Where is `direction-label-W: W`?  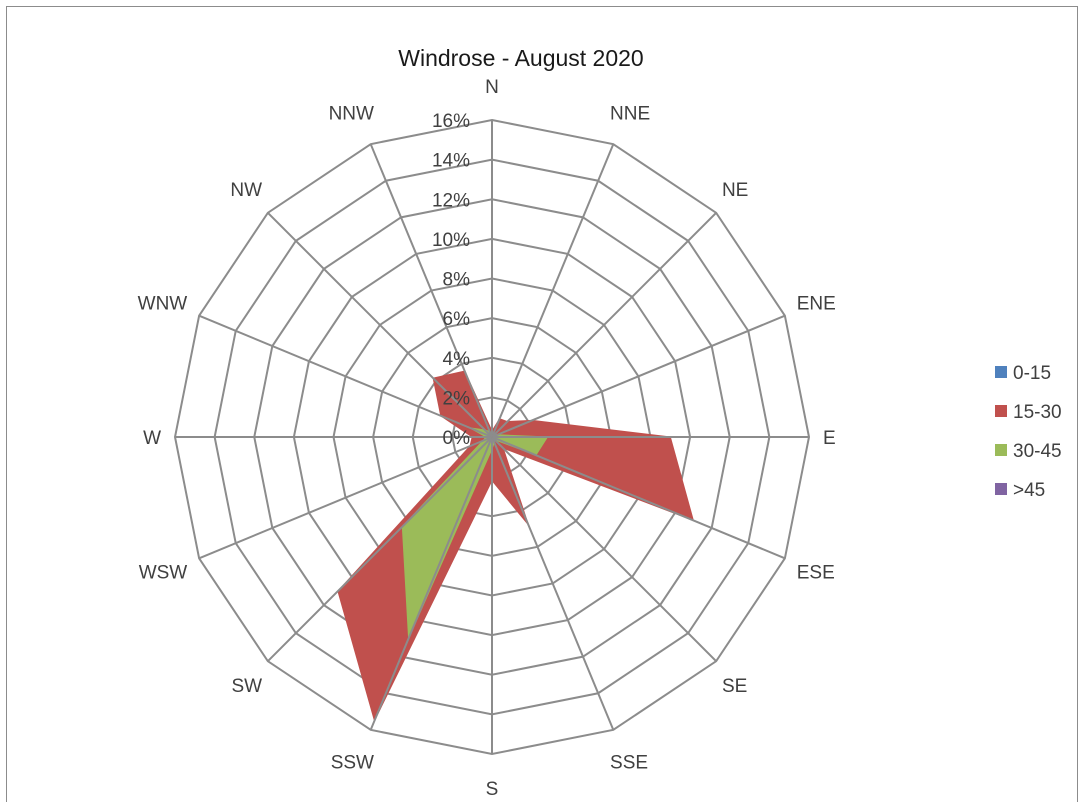
direction-label-W: W is located at coordinates (152, 438).